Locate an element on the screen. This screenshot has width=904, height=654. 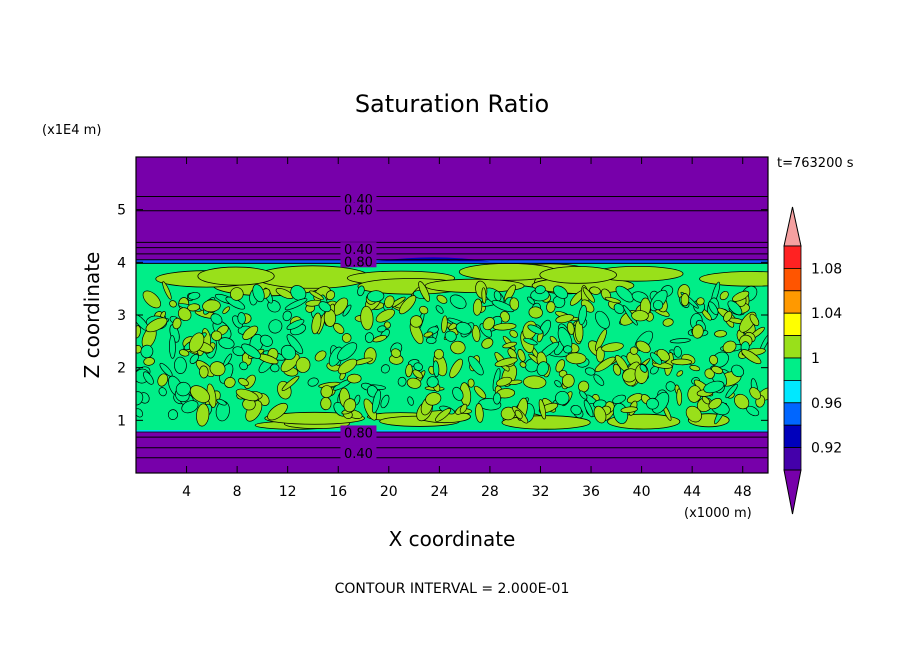
colorbar-label: 0.92 is located at coordinates (826, 449).